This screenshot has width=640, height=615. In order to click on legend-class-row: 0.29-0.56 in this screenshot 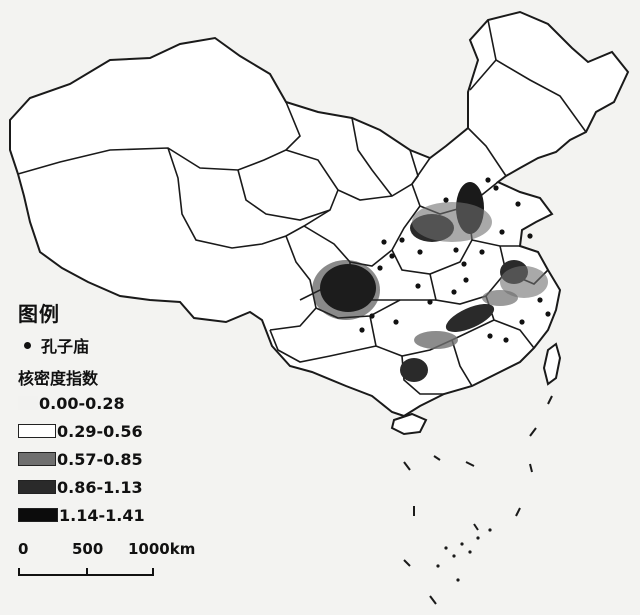, I will do `click(81, 431)`.